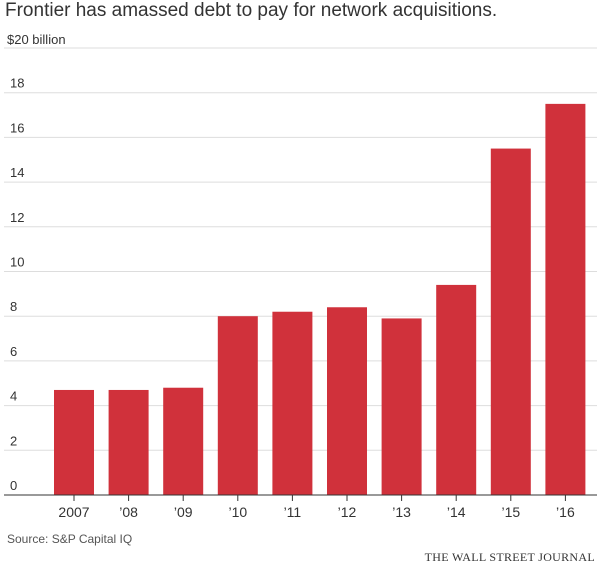 The image size is (601, 565). I want to click on x-tick-label: ’10, so click(237, 512).